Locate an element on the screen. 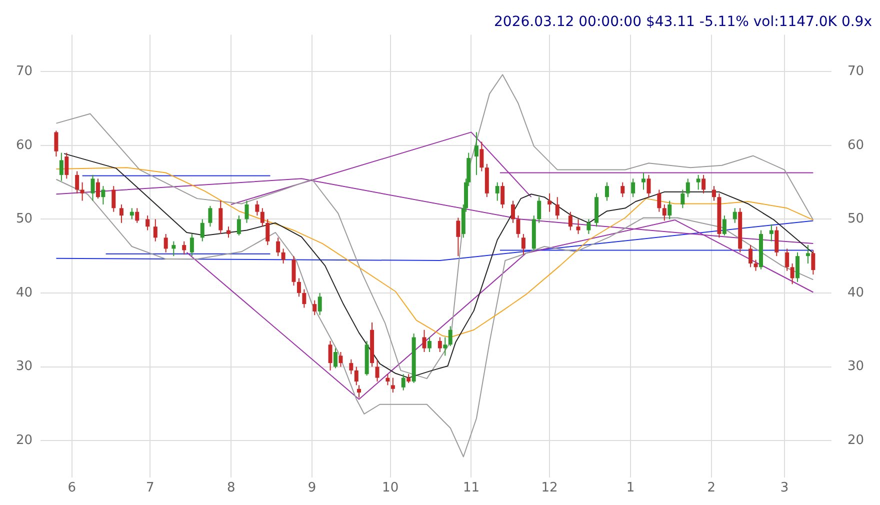  y-tick-label: 70 is located at coordinates (24, 72).